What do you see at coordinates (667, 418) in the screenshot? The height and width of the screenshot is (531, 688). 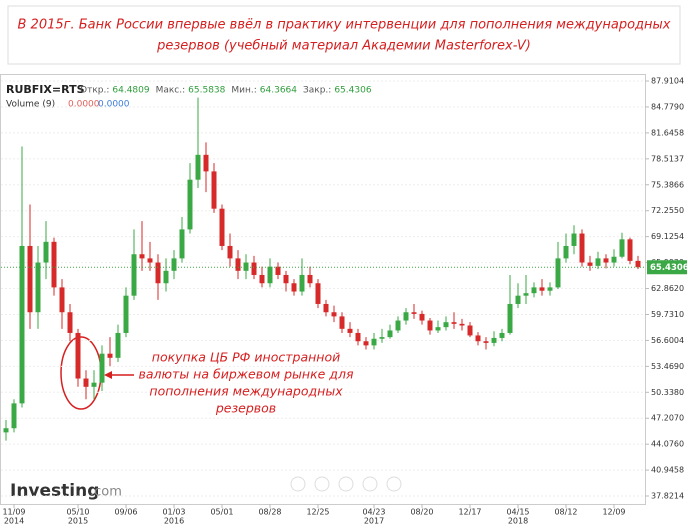 I see `y-tick-label: 47.2070` at bounding box center [667, 418].